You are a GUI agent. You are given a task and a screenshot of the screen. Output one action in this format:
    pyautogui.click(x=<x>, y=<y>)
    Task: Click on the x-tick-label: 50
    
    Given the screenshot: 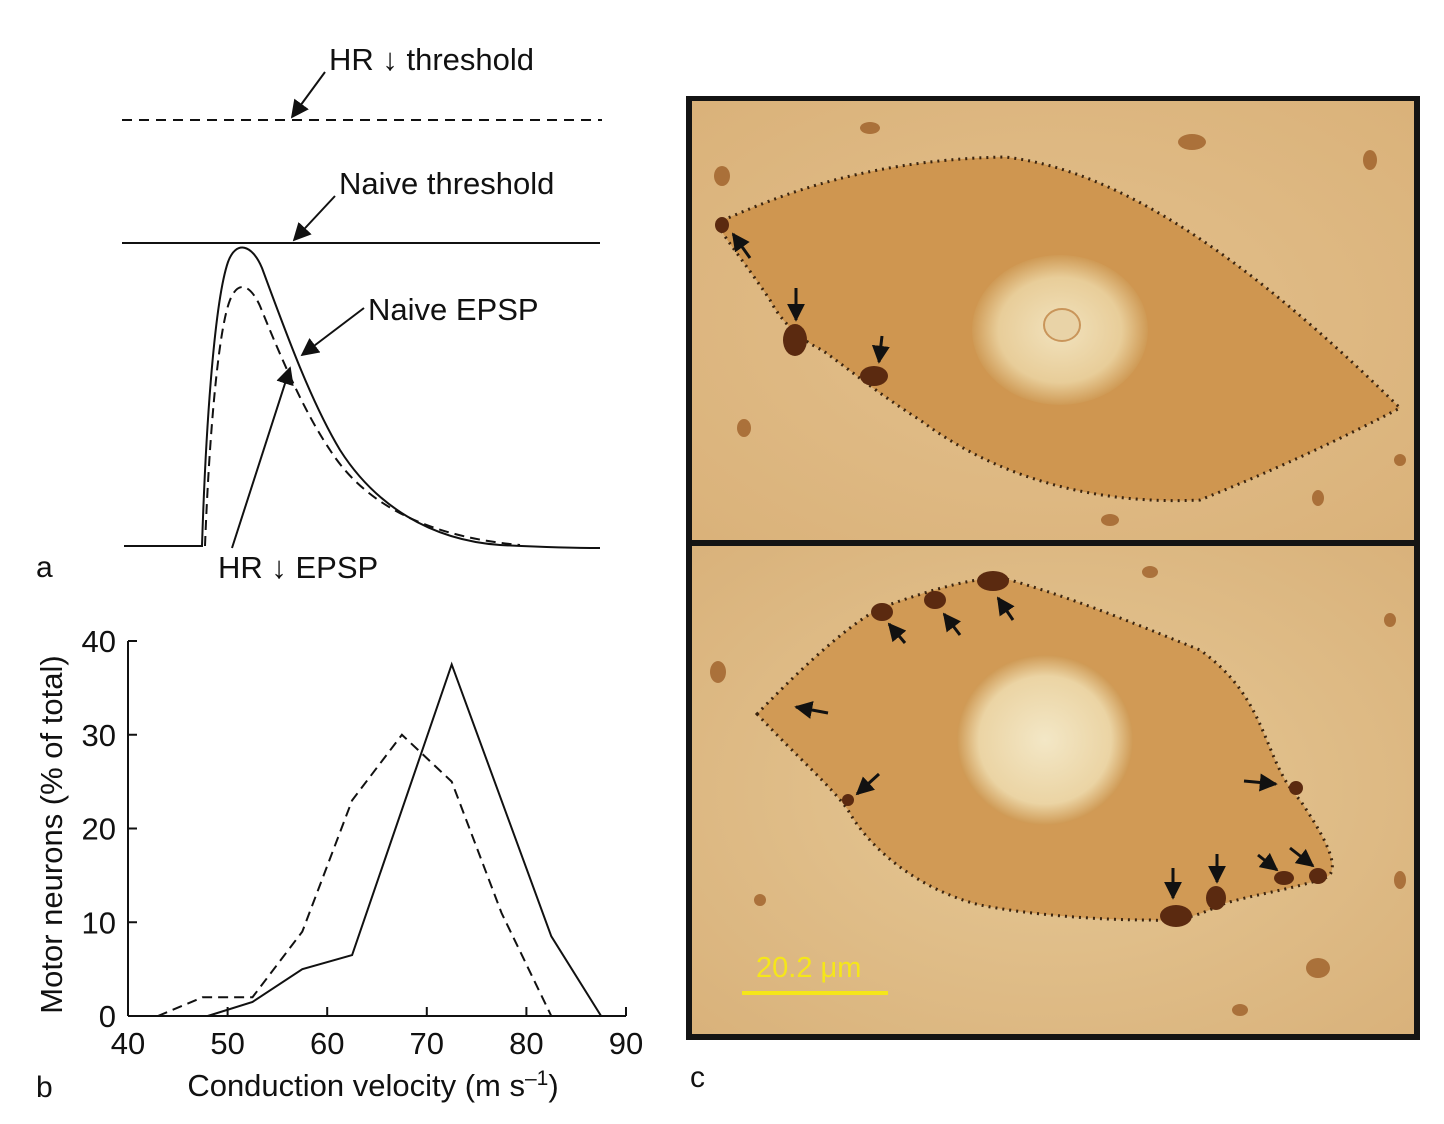 What is the action you would take?
    pyautogui.click(x=227, y=1043)
    